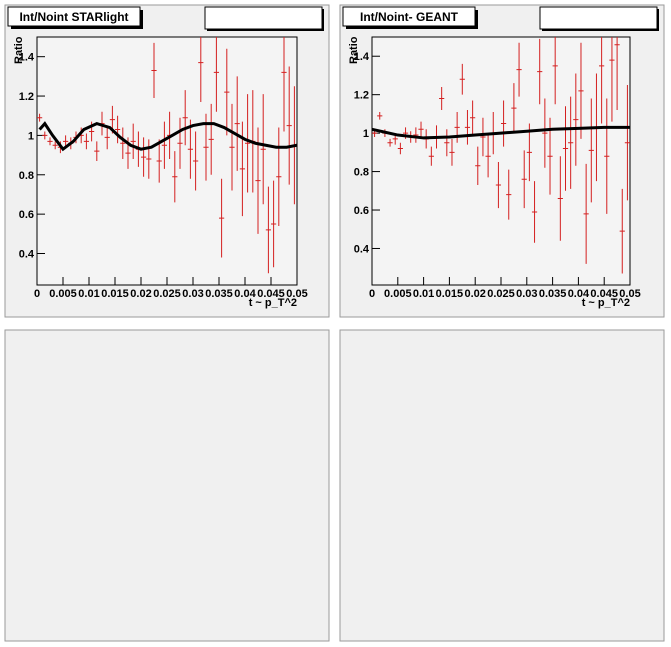 This screenshot has height=647, width=671. What do you see at coordinates (398, 294) in the screenshot?
I see `x-tick-label: 0.005` at bounding box center [398, 294].